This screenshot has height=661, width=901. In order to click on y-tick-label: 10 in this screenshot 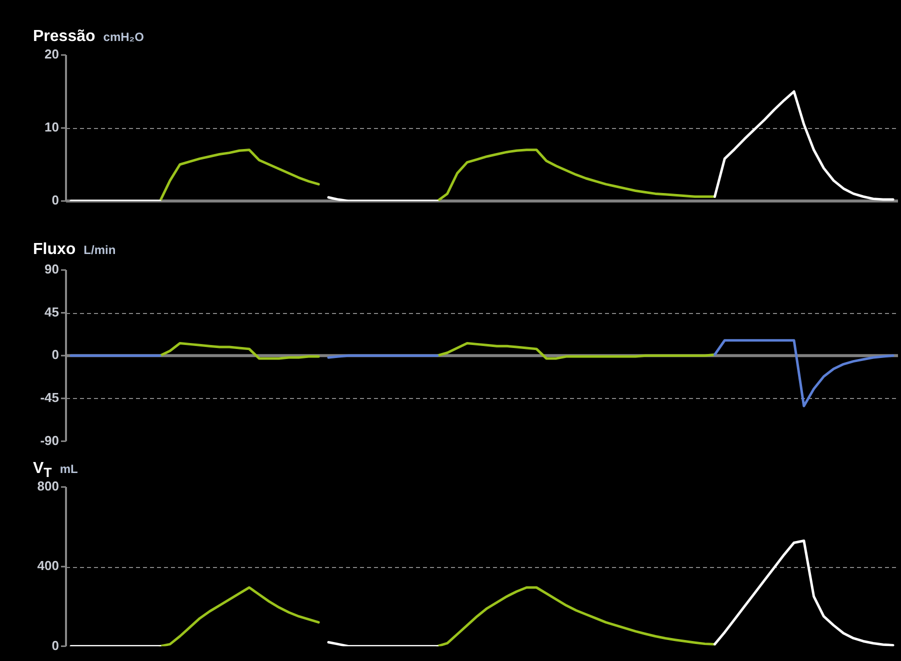, I will do `click(51, 127)`.